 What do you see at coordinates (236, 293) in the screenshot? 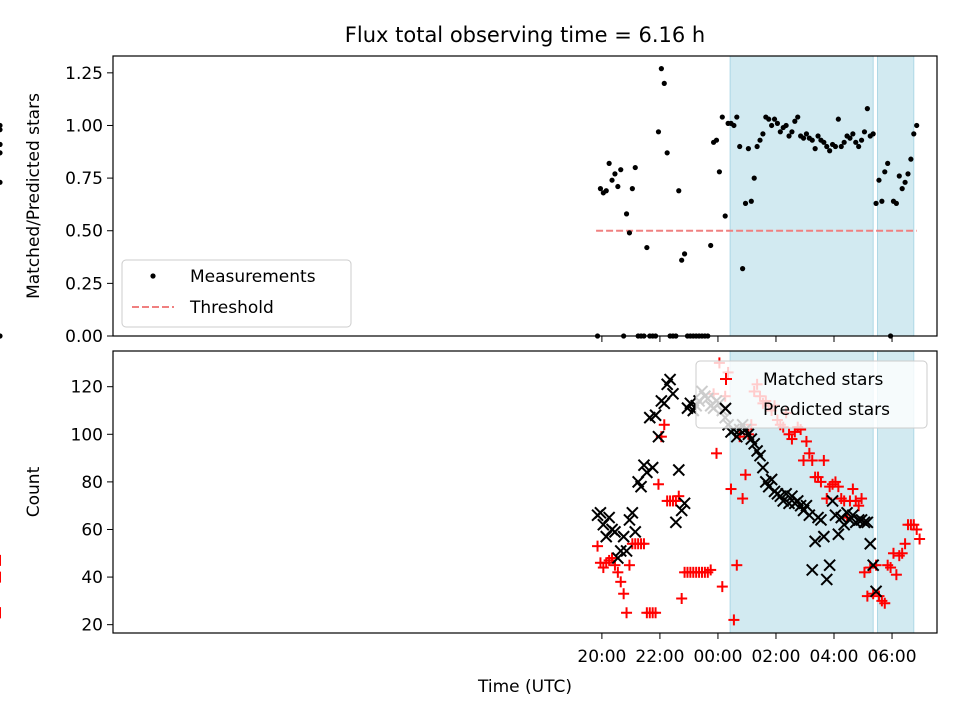
I see `top-panel-legend: Measurements Threshold` at bounding box center [236, 293].